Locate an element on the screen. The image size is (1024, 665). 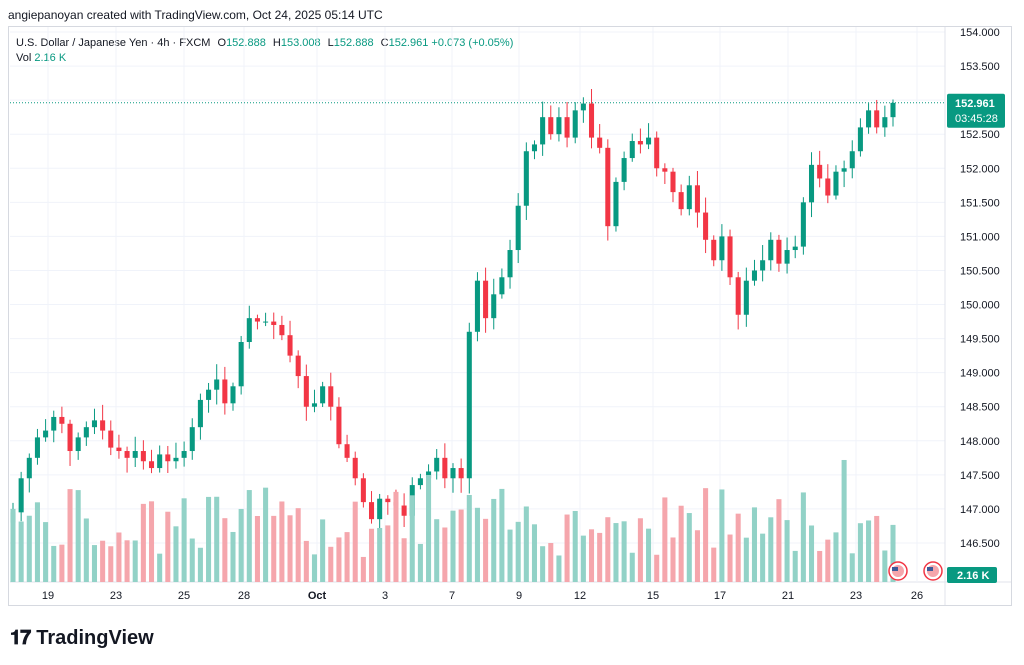
y-tick-label: 147.500 is located at coordinates (980, 476).